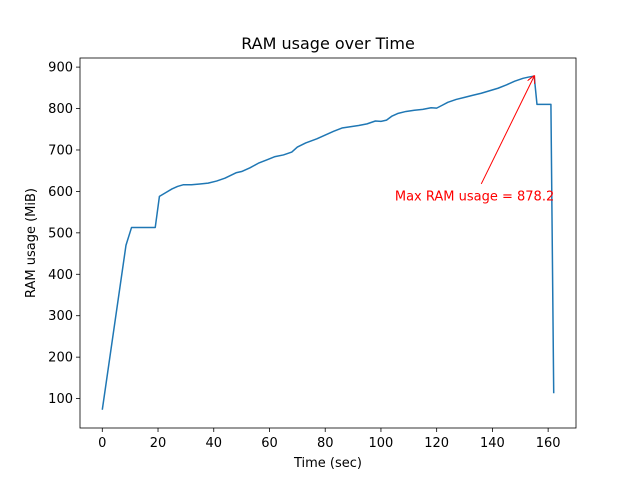 This screenshot has width=640, height=480. What do you see at coordinates (60, 358) in the screenshot?
I see `y-tick-label: 200` at bounding box center [60, 358].